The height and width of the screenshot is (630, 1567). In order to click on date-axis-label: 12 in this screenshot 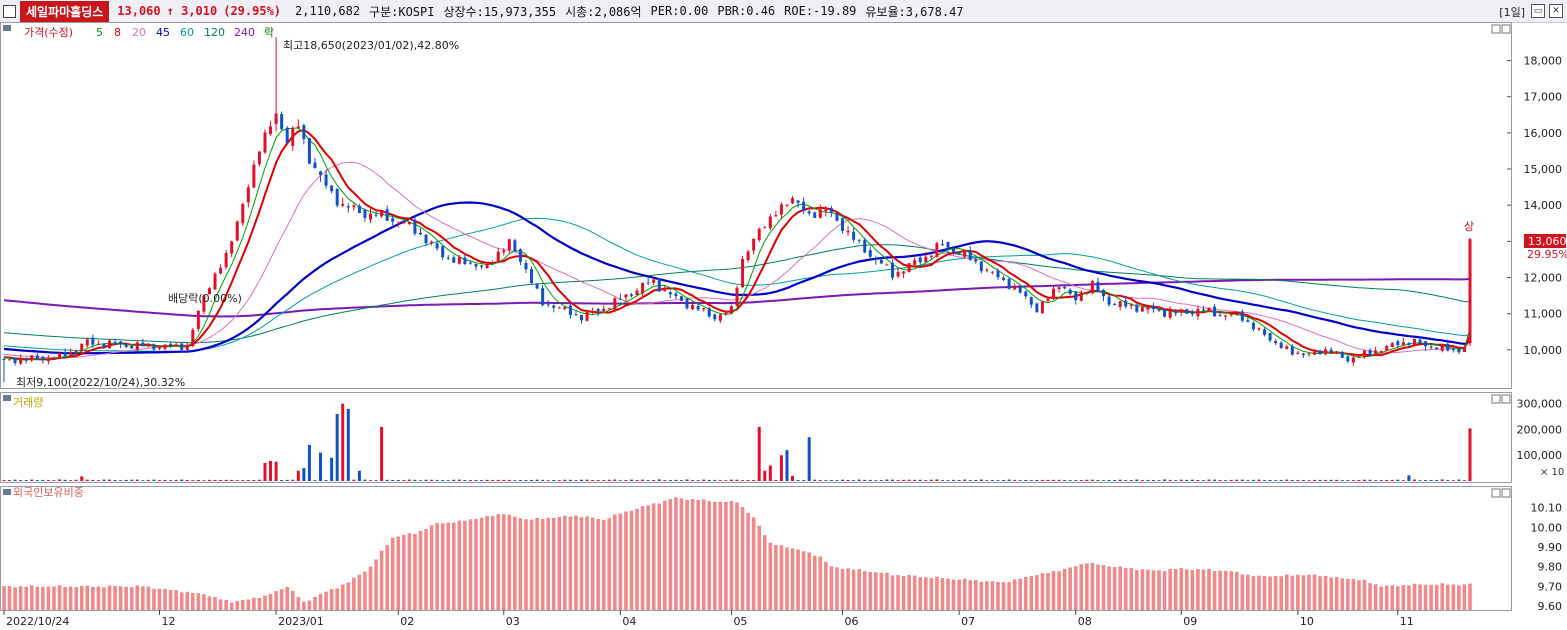, I will do `click(168, 621)`.